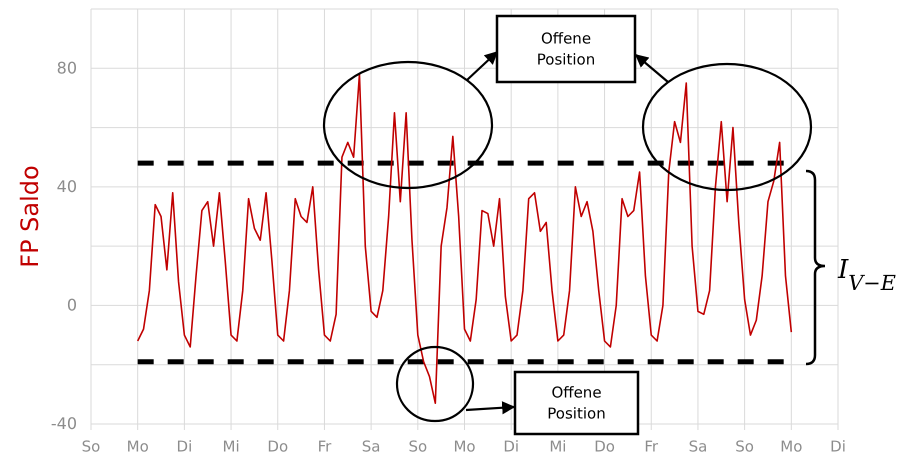  Describe the element at coordinates (71, 305) in the screenshot. I see `y-tick-label: 0` at that location.